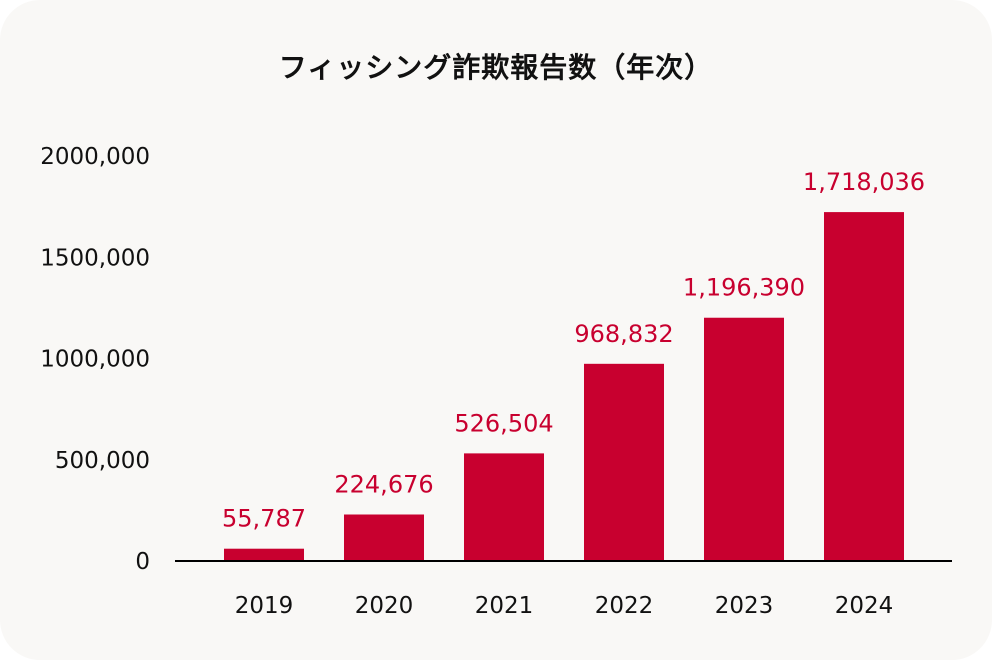 The image size is (992, 660). What do you see at coordinates (744, 606) in the screenshot?
I see `x-tick-label: 2023` at bounding box center [744, 606].